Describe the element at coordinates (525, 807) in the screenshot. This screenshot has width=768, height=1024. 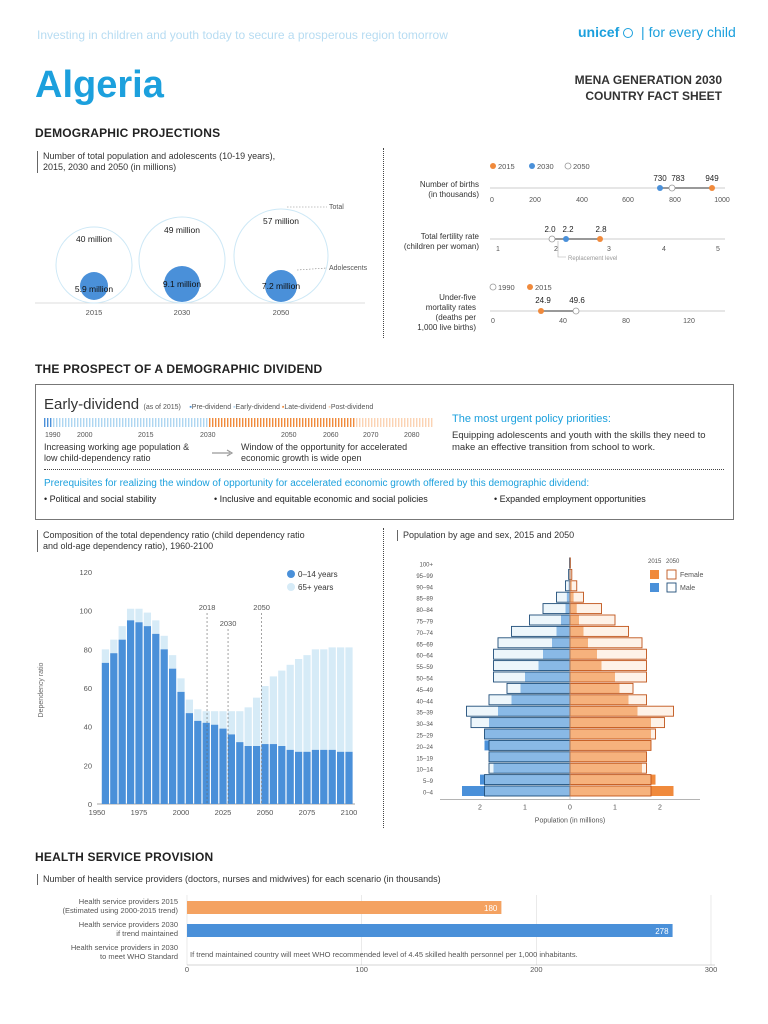
I see `pyramid-xtick: 1` at that location.